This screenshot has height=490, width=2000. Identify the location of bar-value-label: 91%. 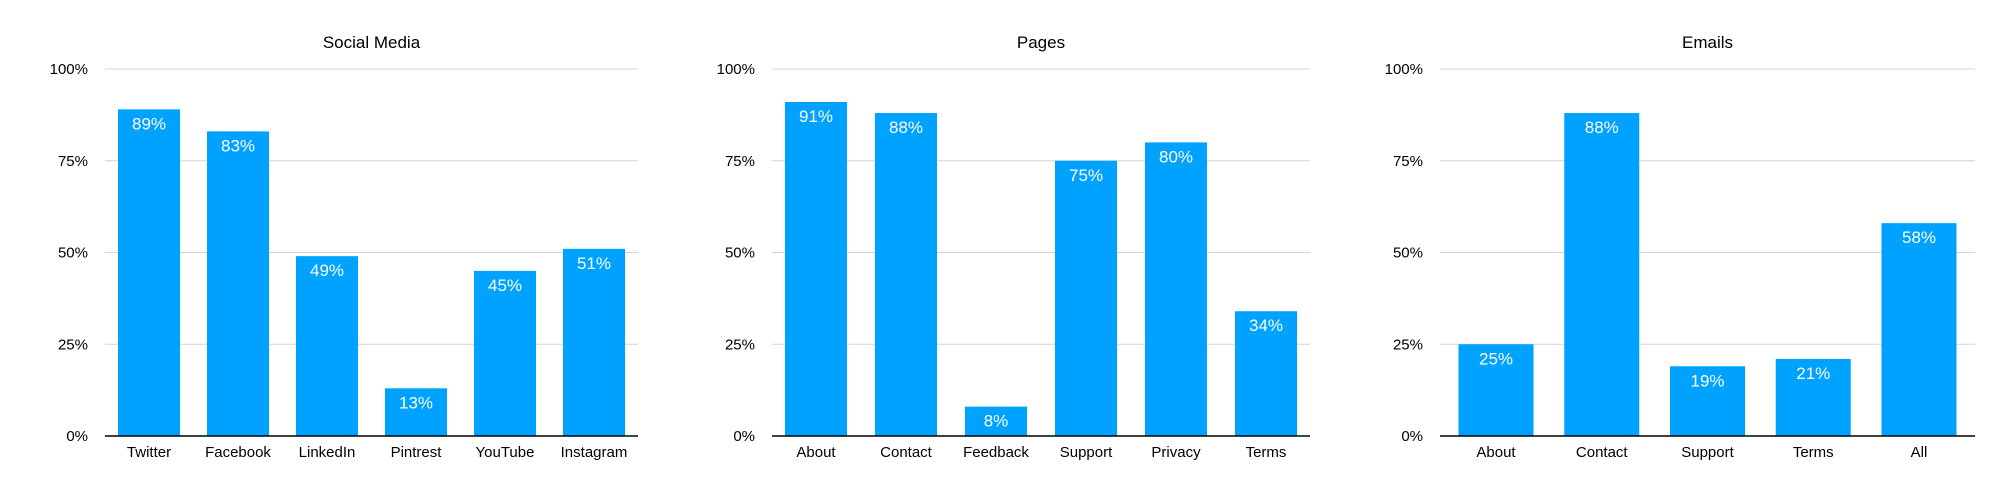
(816, 116).